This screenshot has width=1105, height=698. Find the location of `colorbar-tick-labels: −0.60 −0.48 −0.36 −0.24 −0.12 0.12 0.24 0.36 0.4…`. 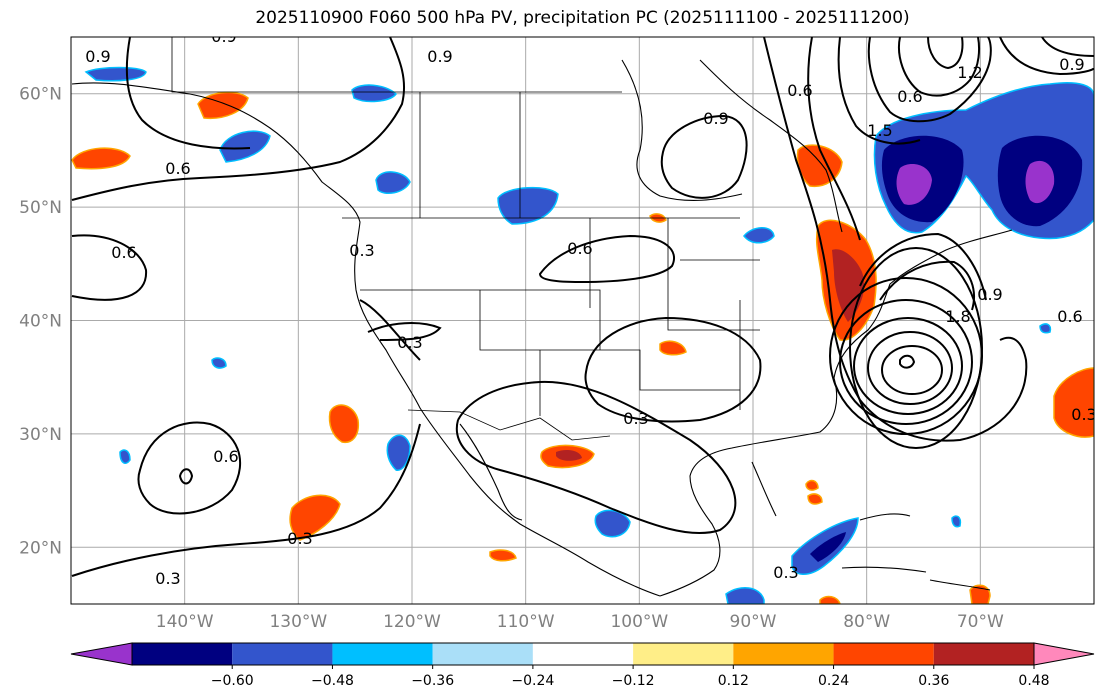

colorbar-tick-labels: −0.60 −0.48 −0.36 −0.24 −0.12 0.12 0.24 0.36 0.4… is located at coordinates (630, 677).